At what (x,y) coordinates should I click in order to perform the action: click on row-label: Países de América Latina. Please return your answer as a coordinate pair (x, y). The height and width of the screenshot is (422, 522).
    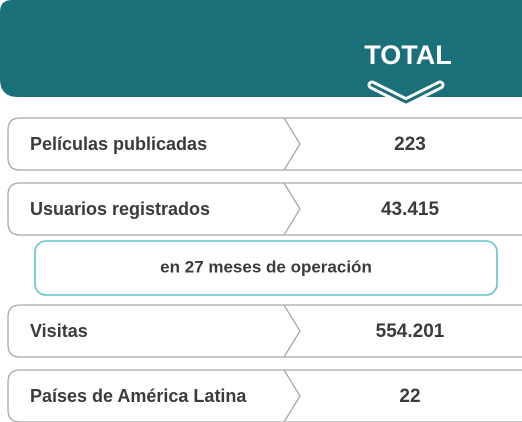
    Looking at the image, I should click on (138, 396).